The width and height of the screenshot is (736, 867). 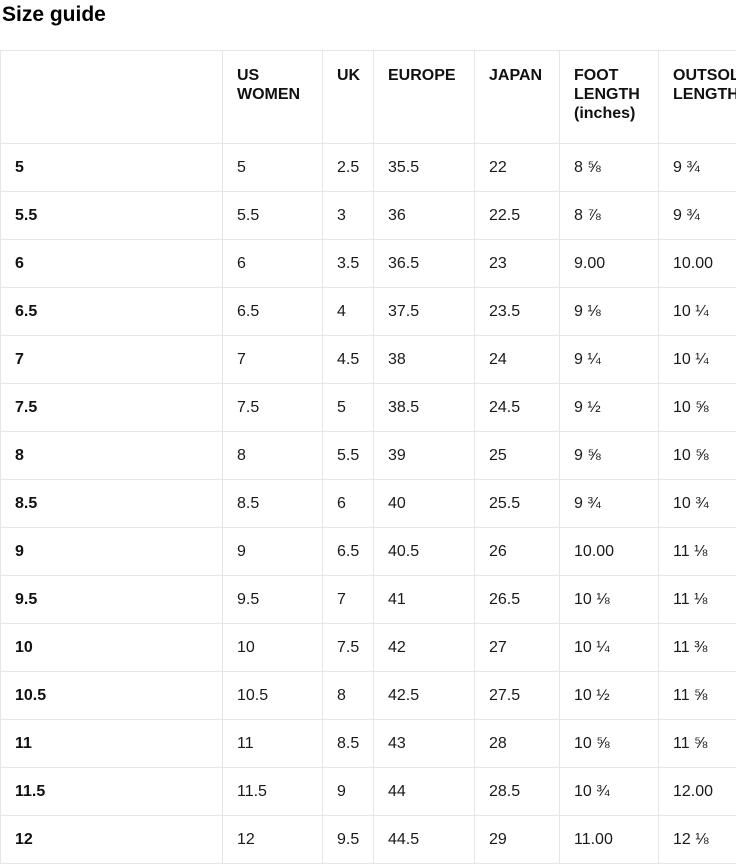 I want to click on size-cell: 10.00, so click(x=697, y=263).